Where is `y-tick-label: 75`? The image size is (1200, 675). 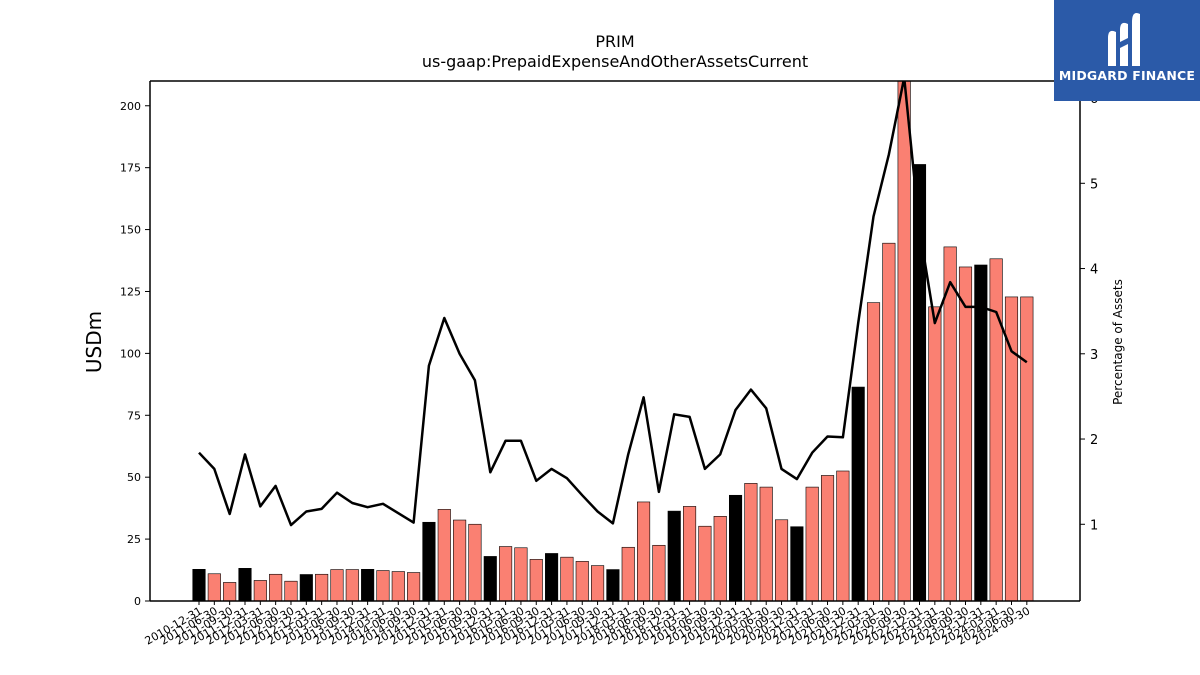 y-tick-label: 75 is located at coordinates (134, 415).